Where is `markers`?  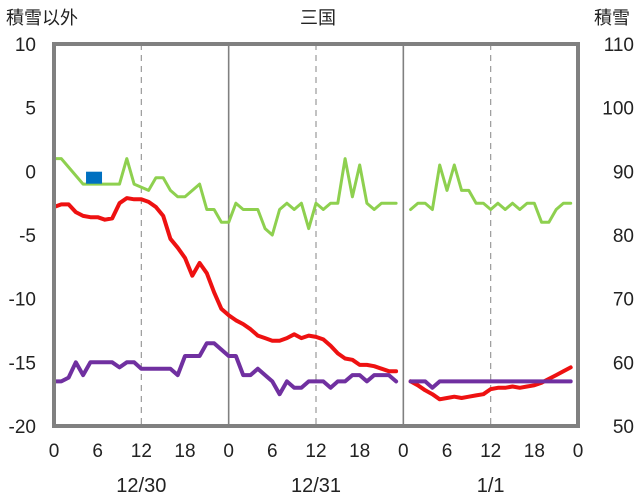 markers is located at coordinates (94, 177).